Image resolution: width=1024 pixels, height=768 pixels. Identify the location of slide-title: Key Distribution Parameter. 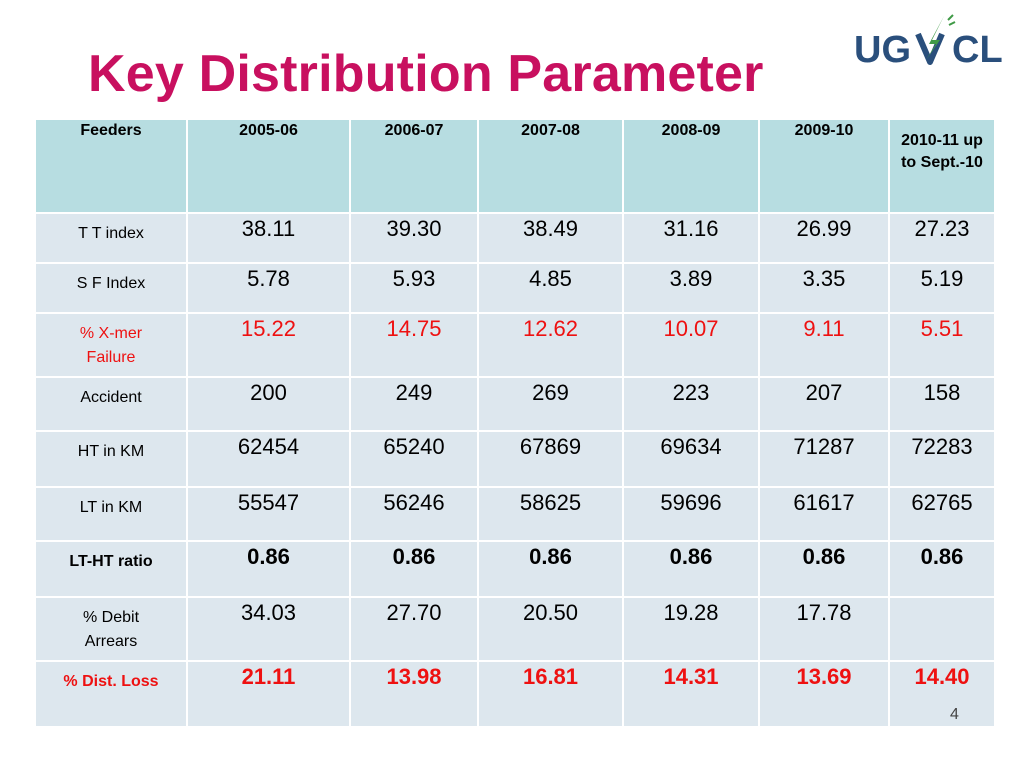
(426, 74).